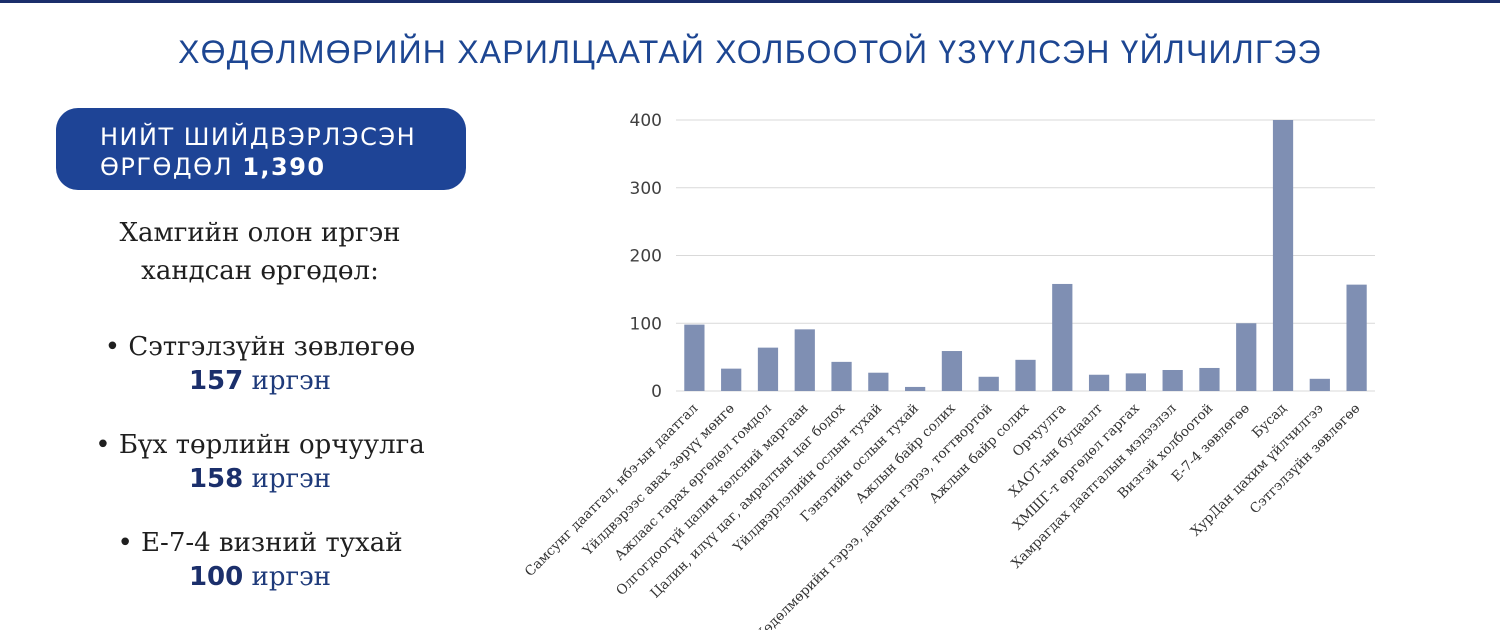  I want to click on list-item: • Бүх төрлийн орчуулга 158 иргэн, so click(260, 462).